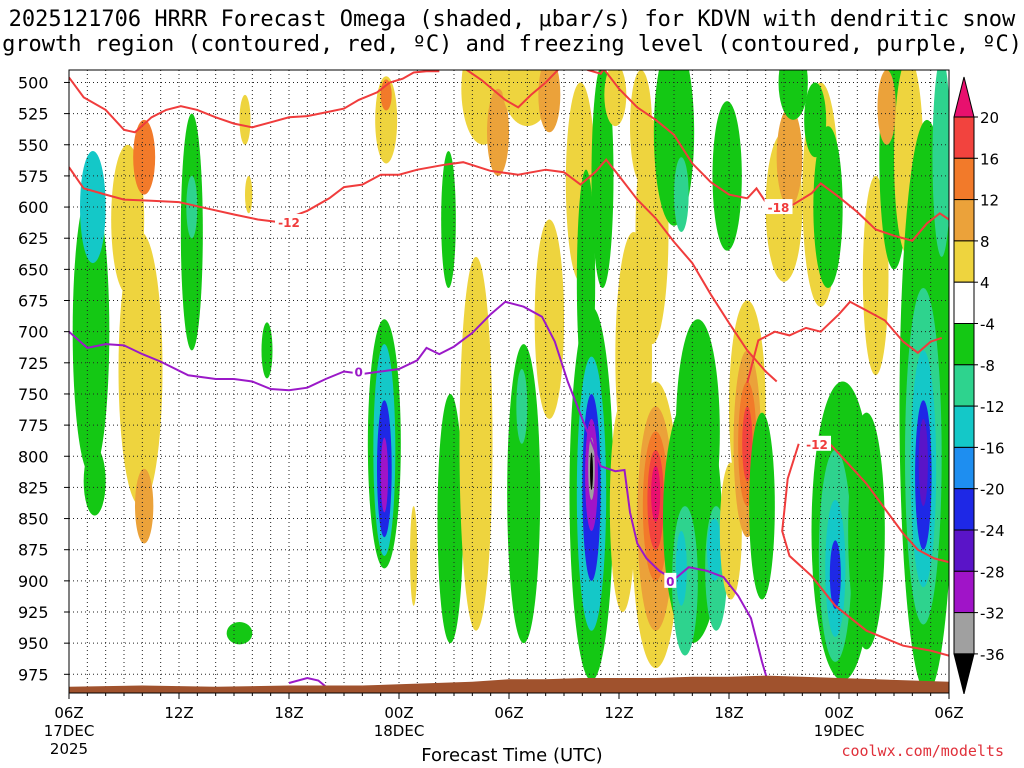 The image size is (1024, 768). What do you see at coordinates (964, 674) in the screenshot?
I see `colorbar-bottom-arrow` at bounding box center [964, 674].